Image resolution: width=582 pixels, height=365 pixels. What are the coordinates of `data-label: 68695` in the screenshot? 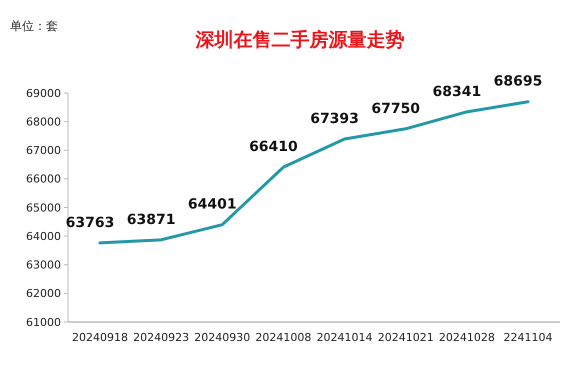 It's located at (518, 82).